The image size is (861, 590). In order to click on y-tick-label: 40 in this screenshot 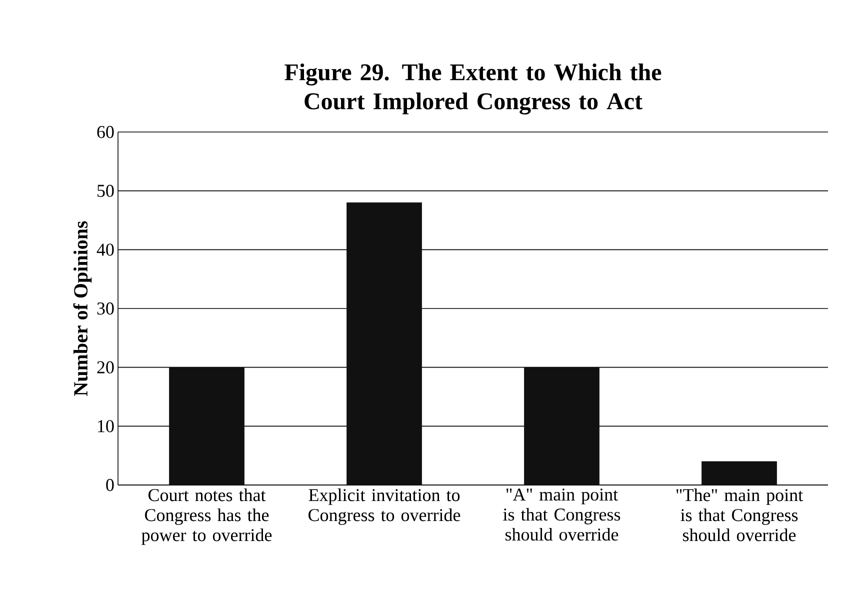, I will do `click(105, 250)`.